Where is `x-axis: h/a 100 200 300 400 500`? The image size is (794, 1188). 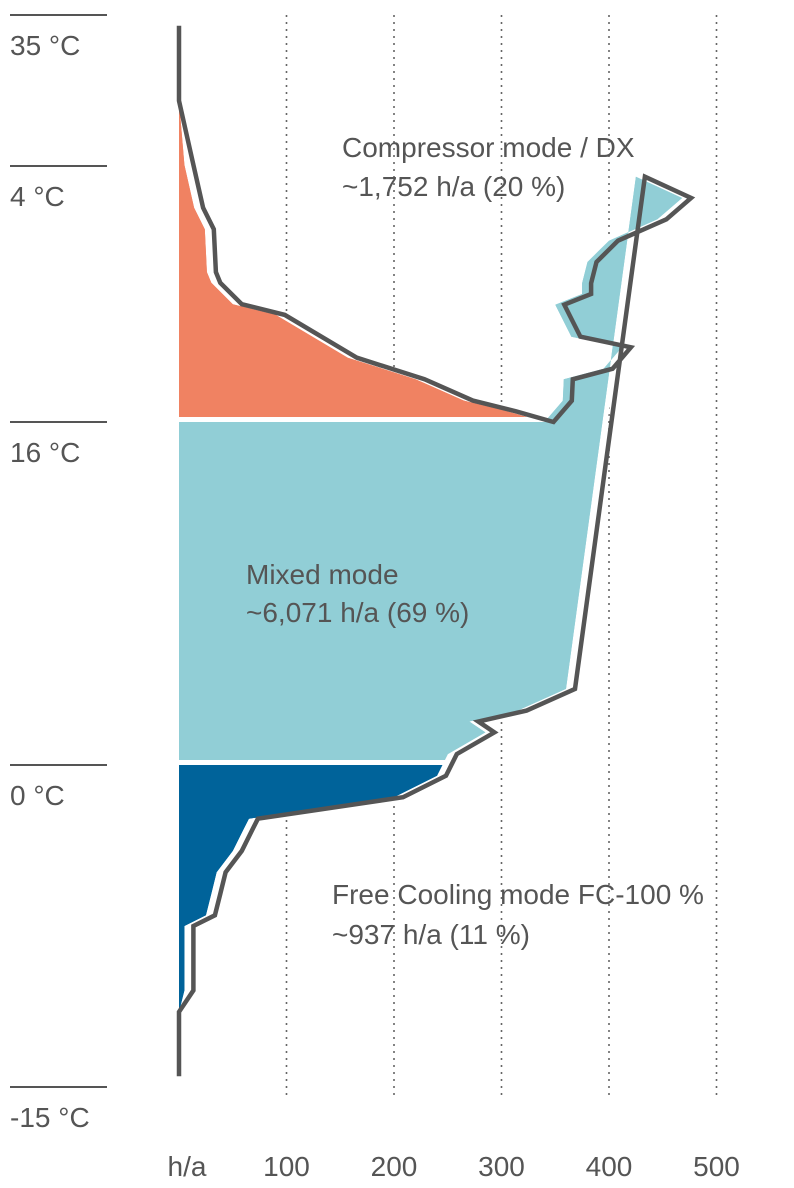 x-axis: h/a 100 200 300 400 500 is located at coordinates (454, 1166).